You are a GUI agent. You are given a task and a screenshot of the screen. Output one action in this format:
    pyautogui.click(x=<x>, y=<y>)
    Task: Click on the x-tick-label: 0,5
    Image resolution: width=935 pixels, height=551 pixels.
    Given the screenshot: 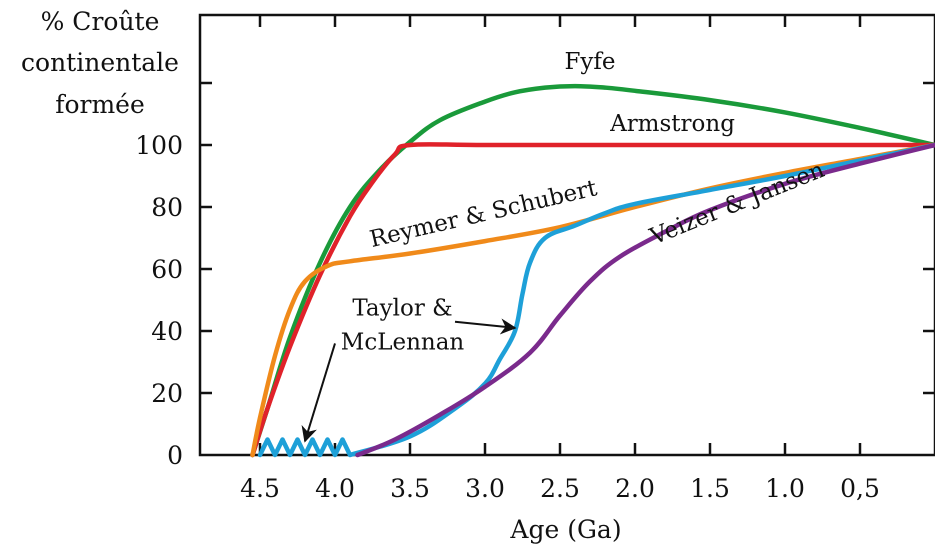 What is the action you would take?
    pyautogui.click(x=860, y=488)
    